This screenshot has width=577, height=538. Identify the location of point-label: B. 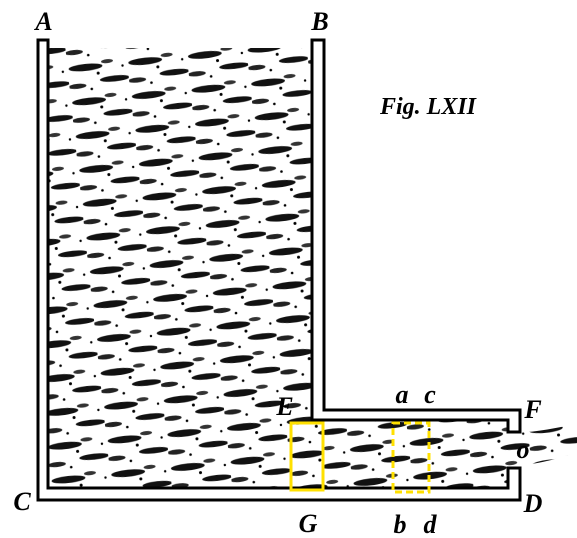
(319, 21).